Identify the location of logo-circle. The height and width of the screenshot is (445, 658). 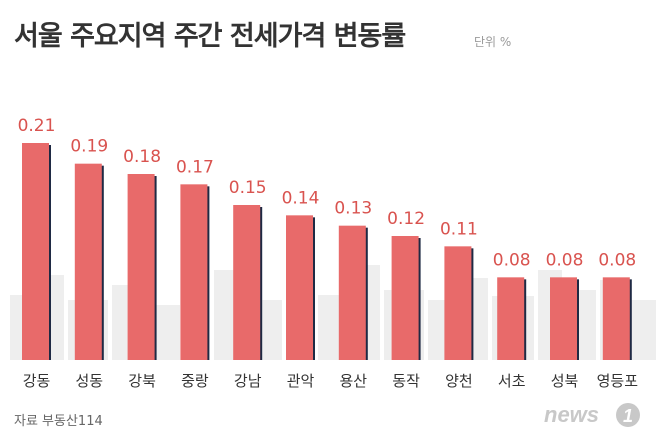
(628, 415).